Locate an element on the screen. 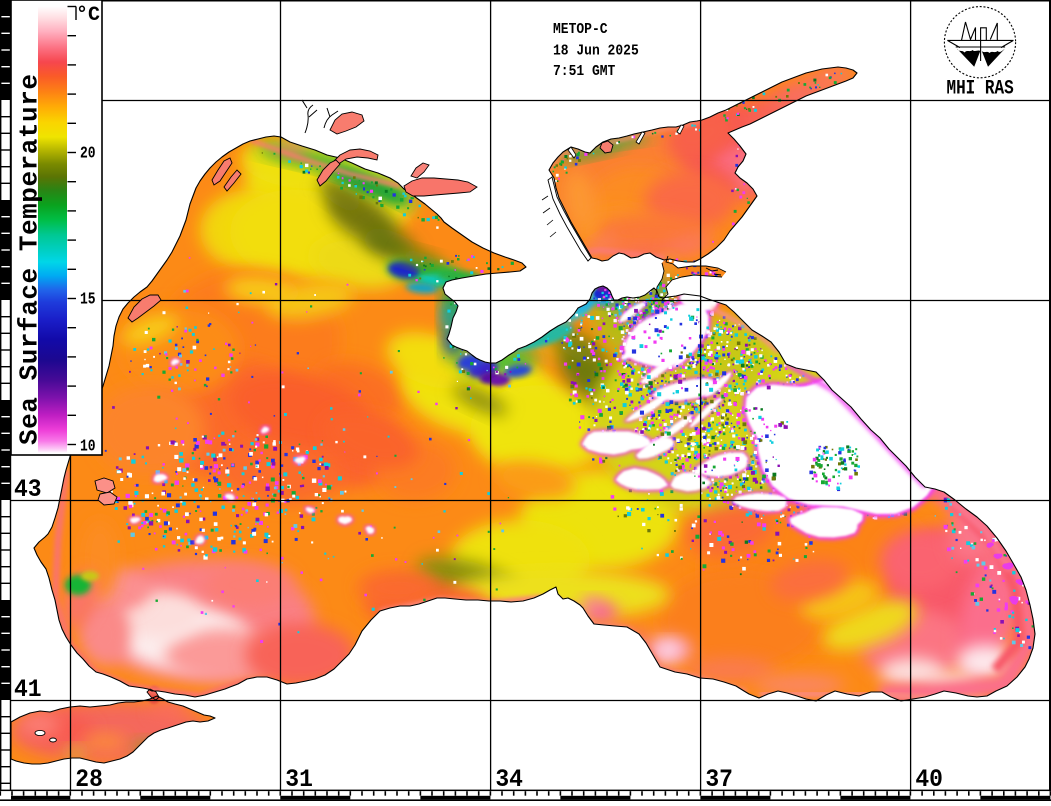 The height and width of the screenshot is (806, 1051). svg-text: 7:51 GMT is located at coordinates (584, 71).